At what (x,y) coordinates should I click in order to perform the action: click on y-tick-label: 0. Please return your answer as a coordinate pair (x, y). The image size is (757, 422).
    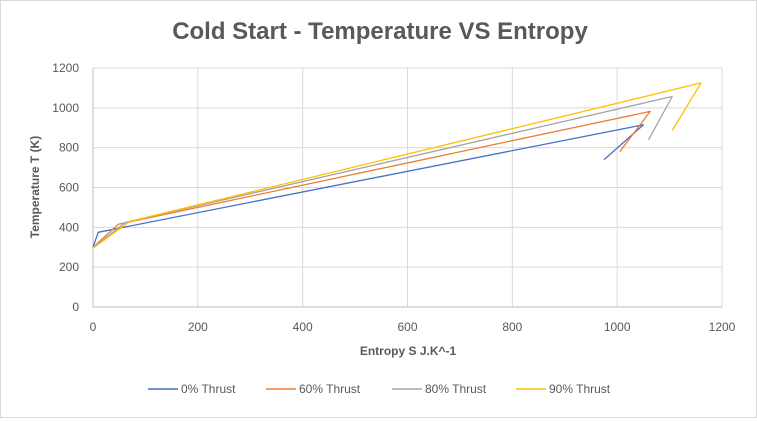
    Looking at the image, I should click on (75, 307).